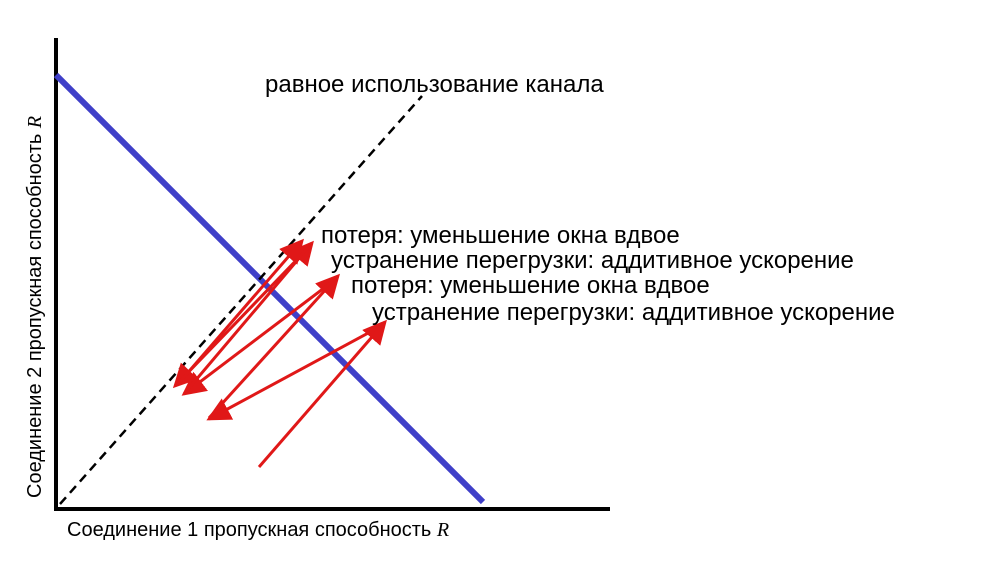 This screenshot has height=561, width=997. What do you see at coordinates (500, 235) in the screenshot?
I see `annotation-loss-1: потеря: уменьшение окна вдвое` at bounding box center [500, 235].